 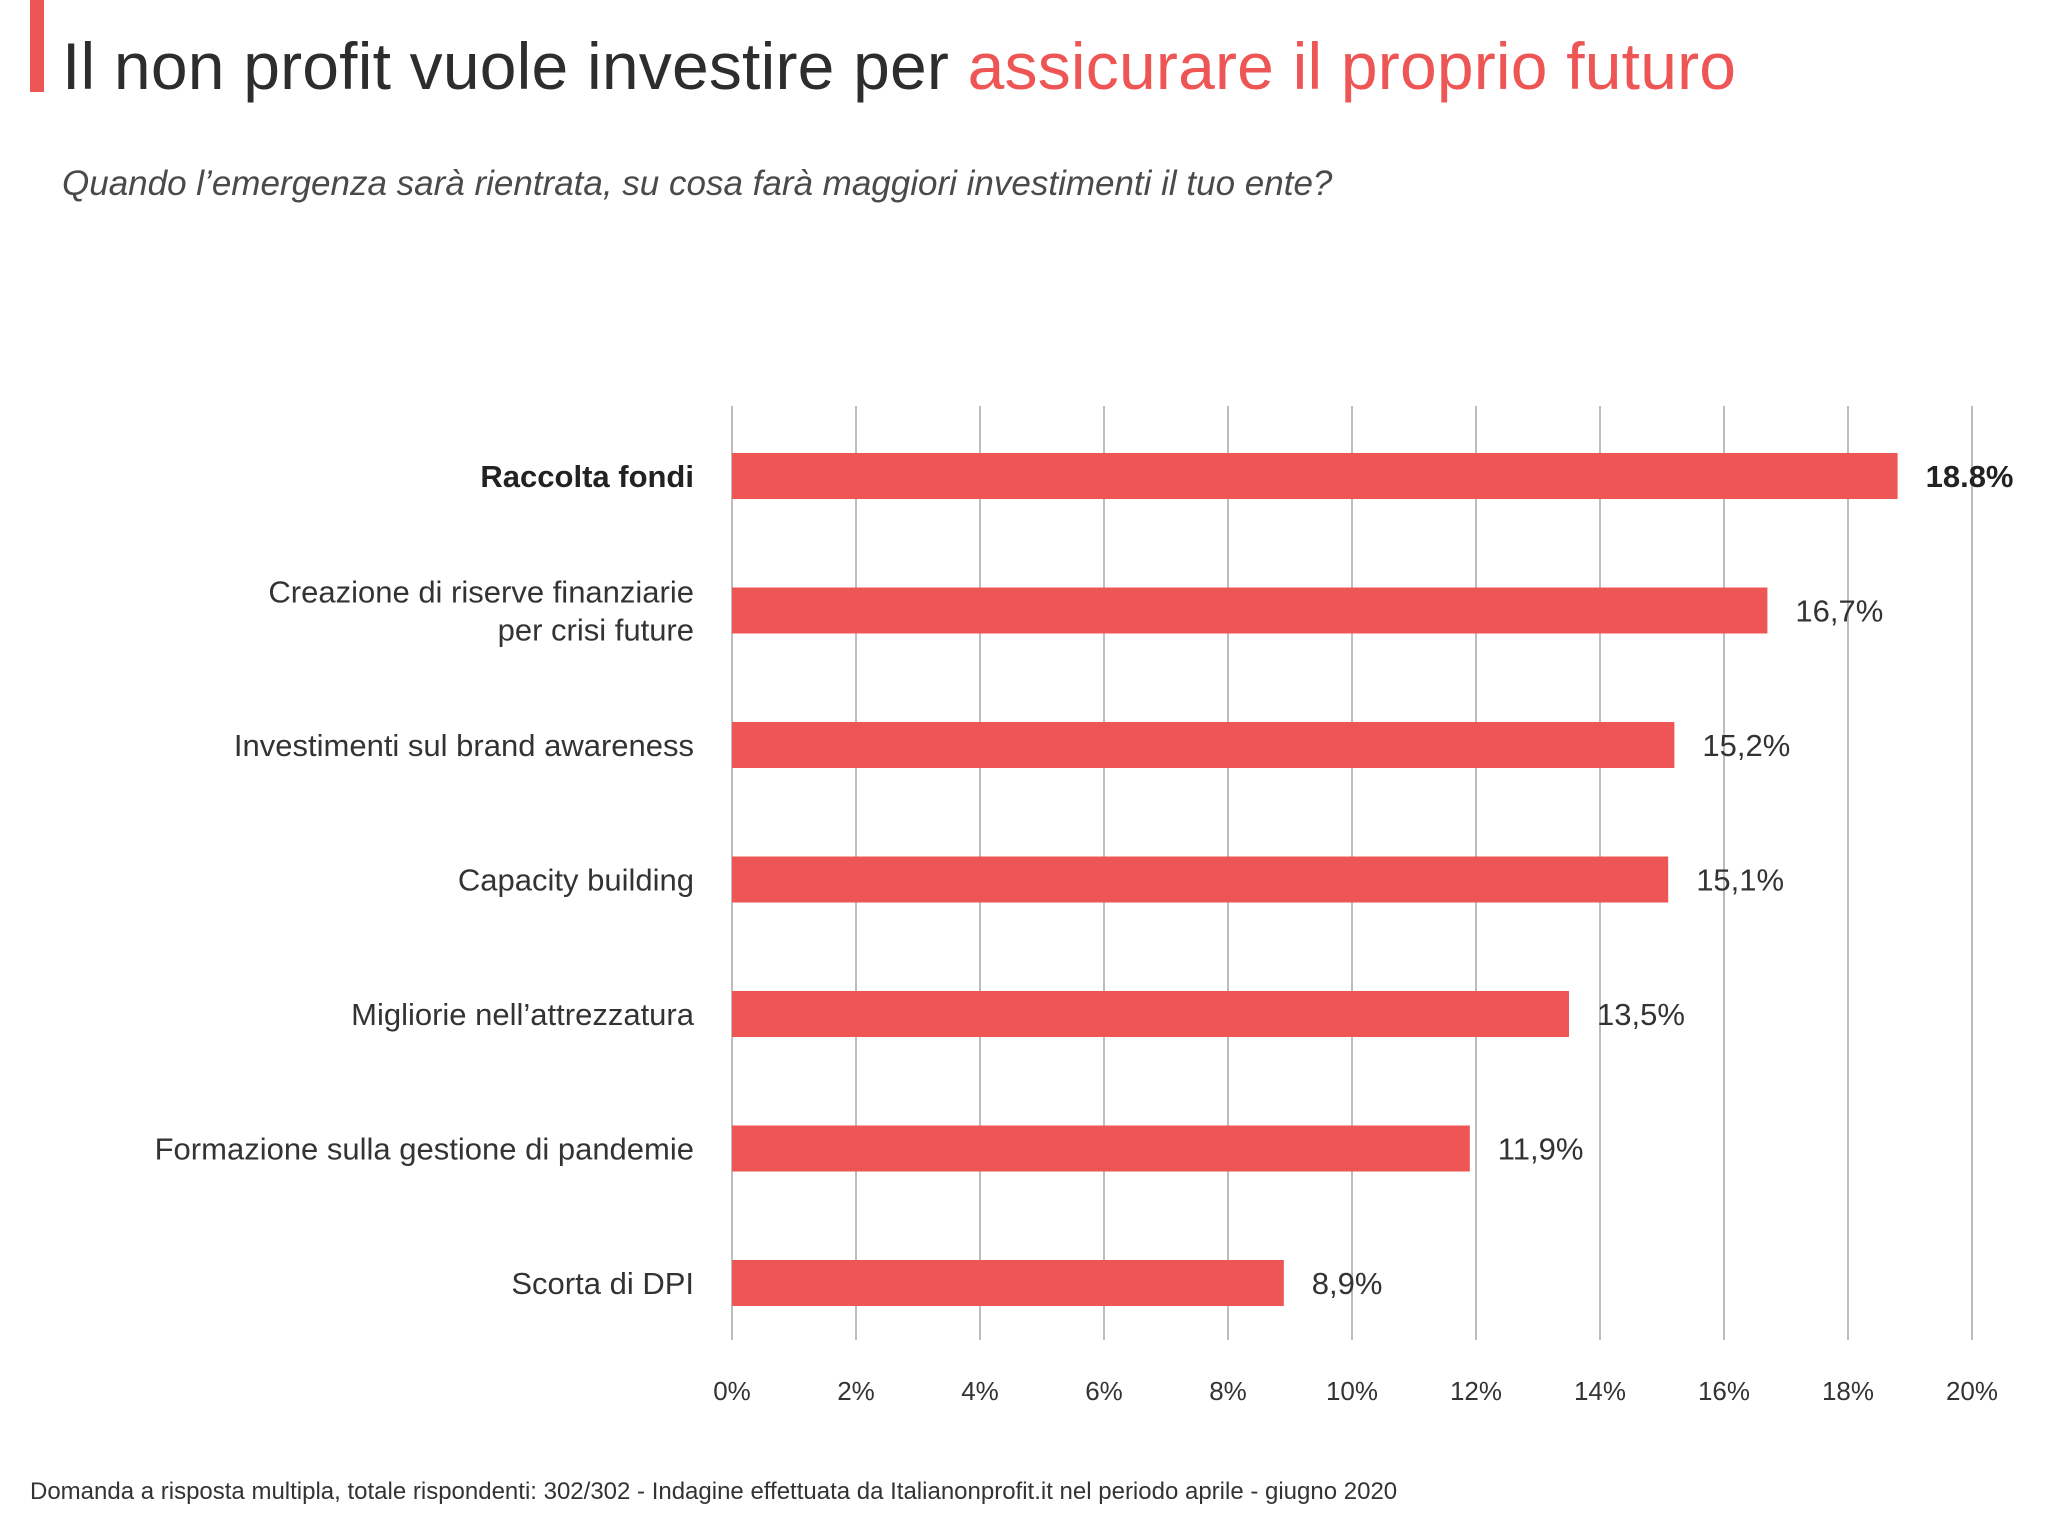 I want to click on category-label-line: Investimenti sul brand awareness, so click(x=464, y=745).